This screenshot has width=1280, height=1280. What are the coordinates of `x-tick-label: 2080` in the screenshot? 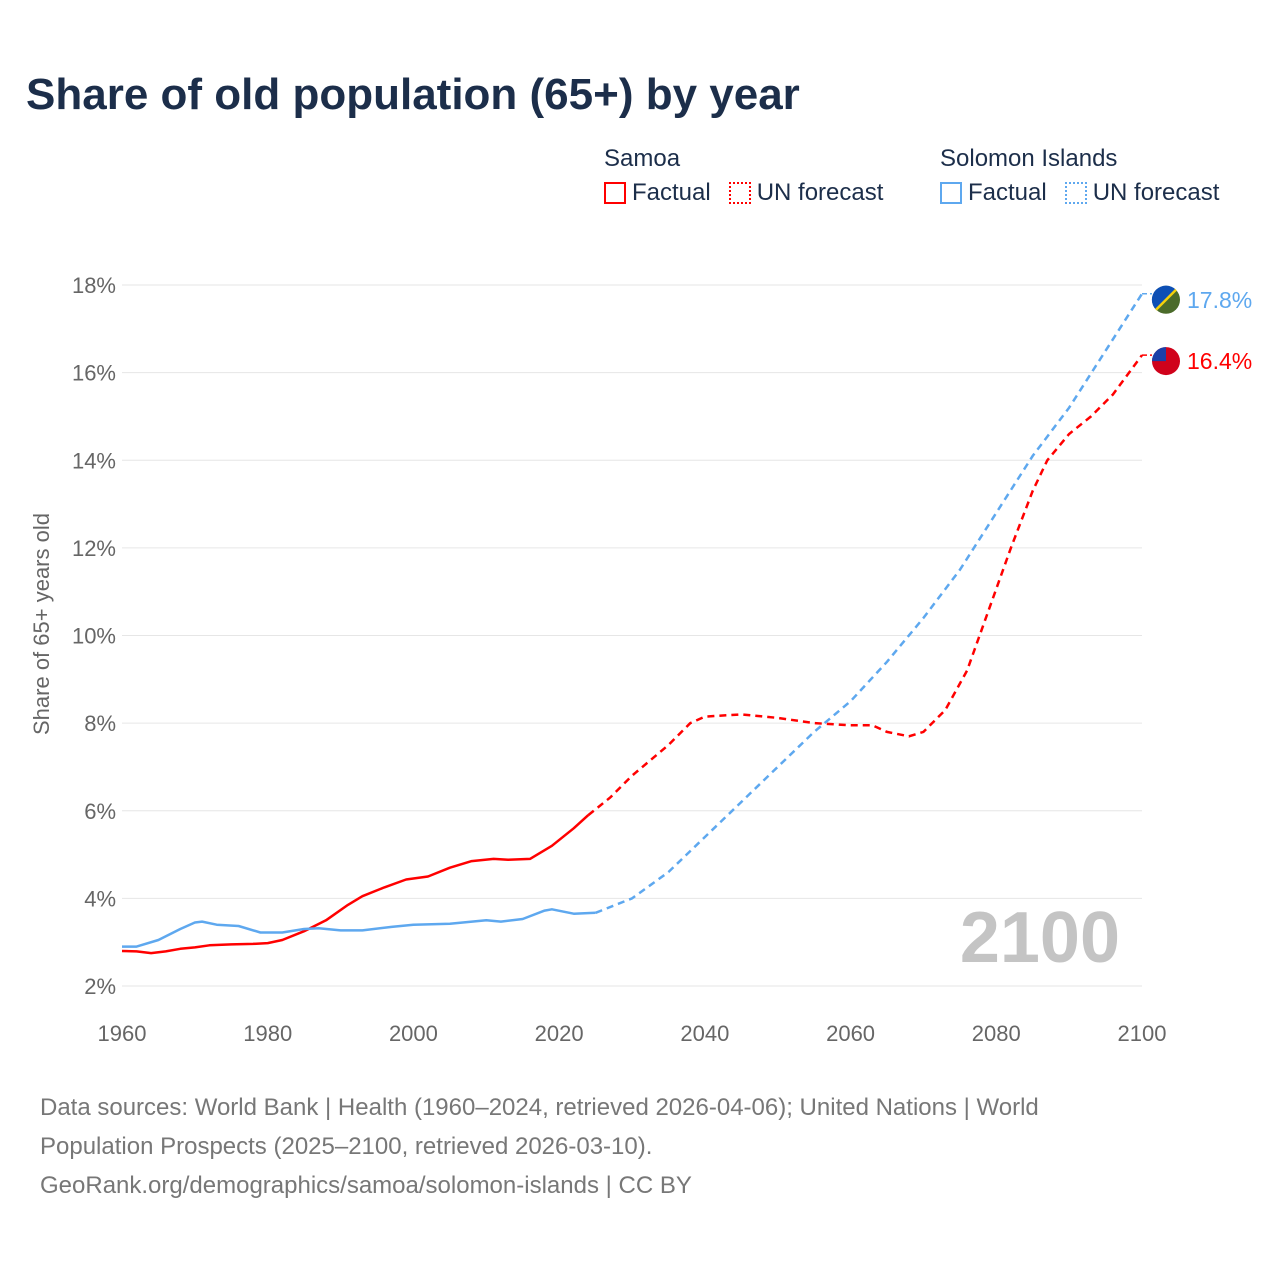 It's located at (996, 1033).